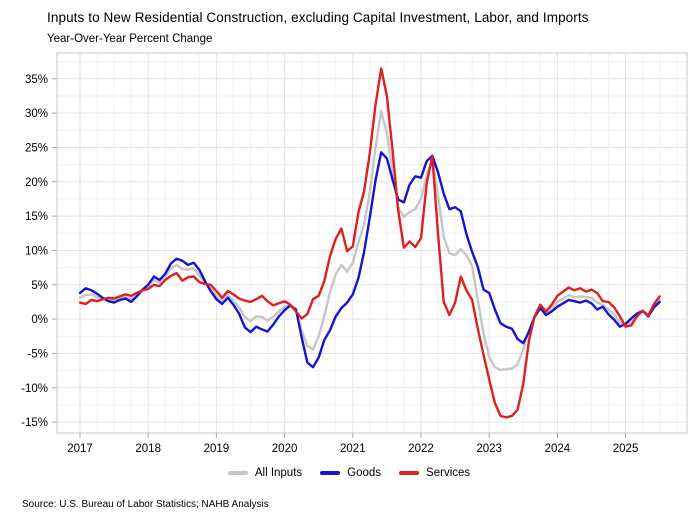 Image resolution: width=698 pixels, height=516 pixels. Describe the element at coordinates (626, 449) in the screenshot. I see `x-tick-label: 2025` at that location.